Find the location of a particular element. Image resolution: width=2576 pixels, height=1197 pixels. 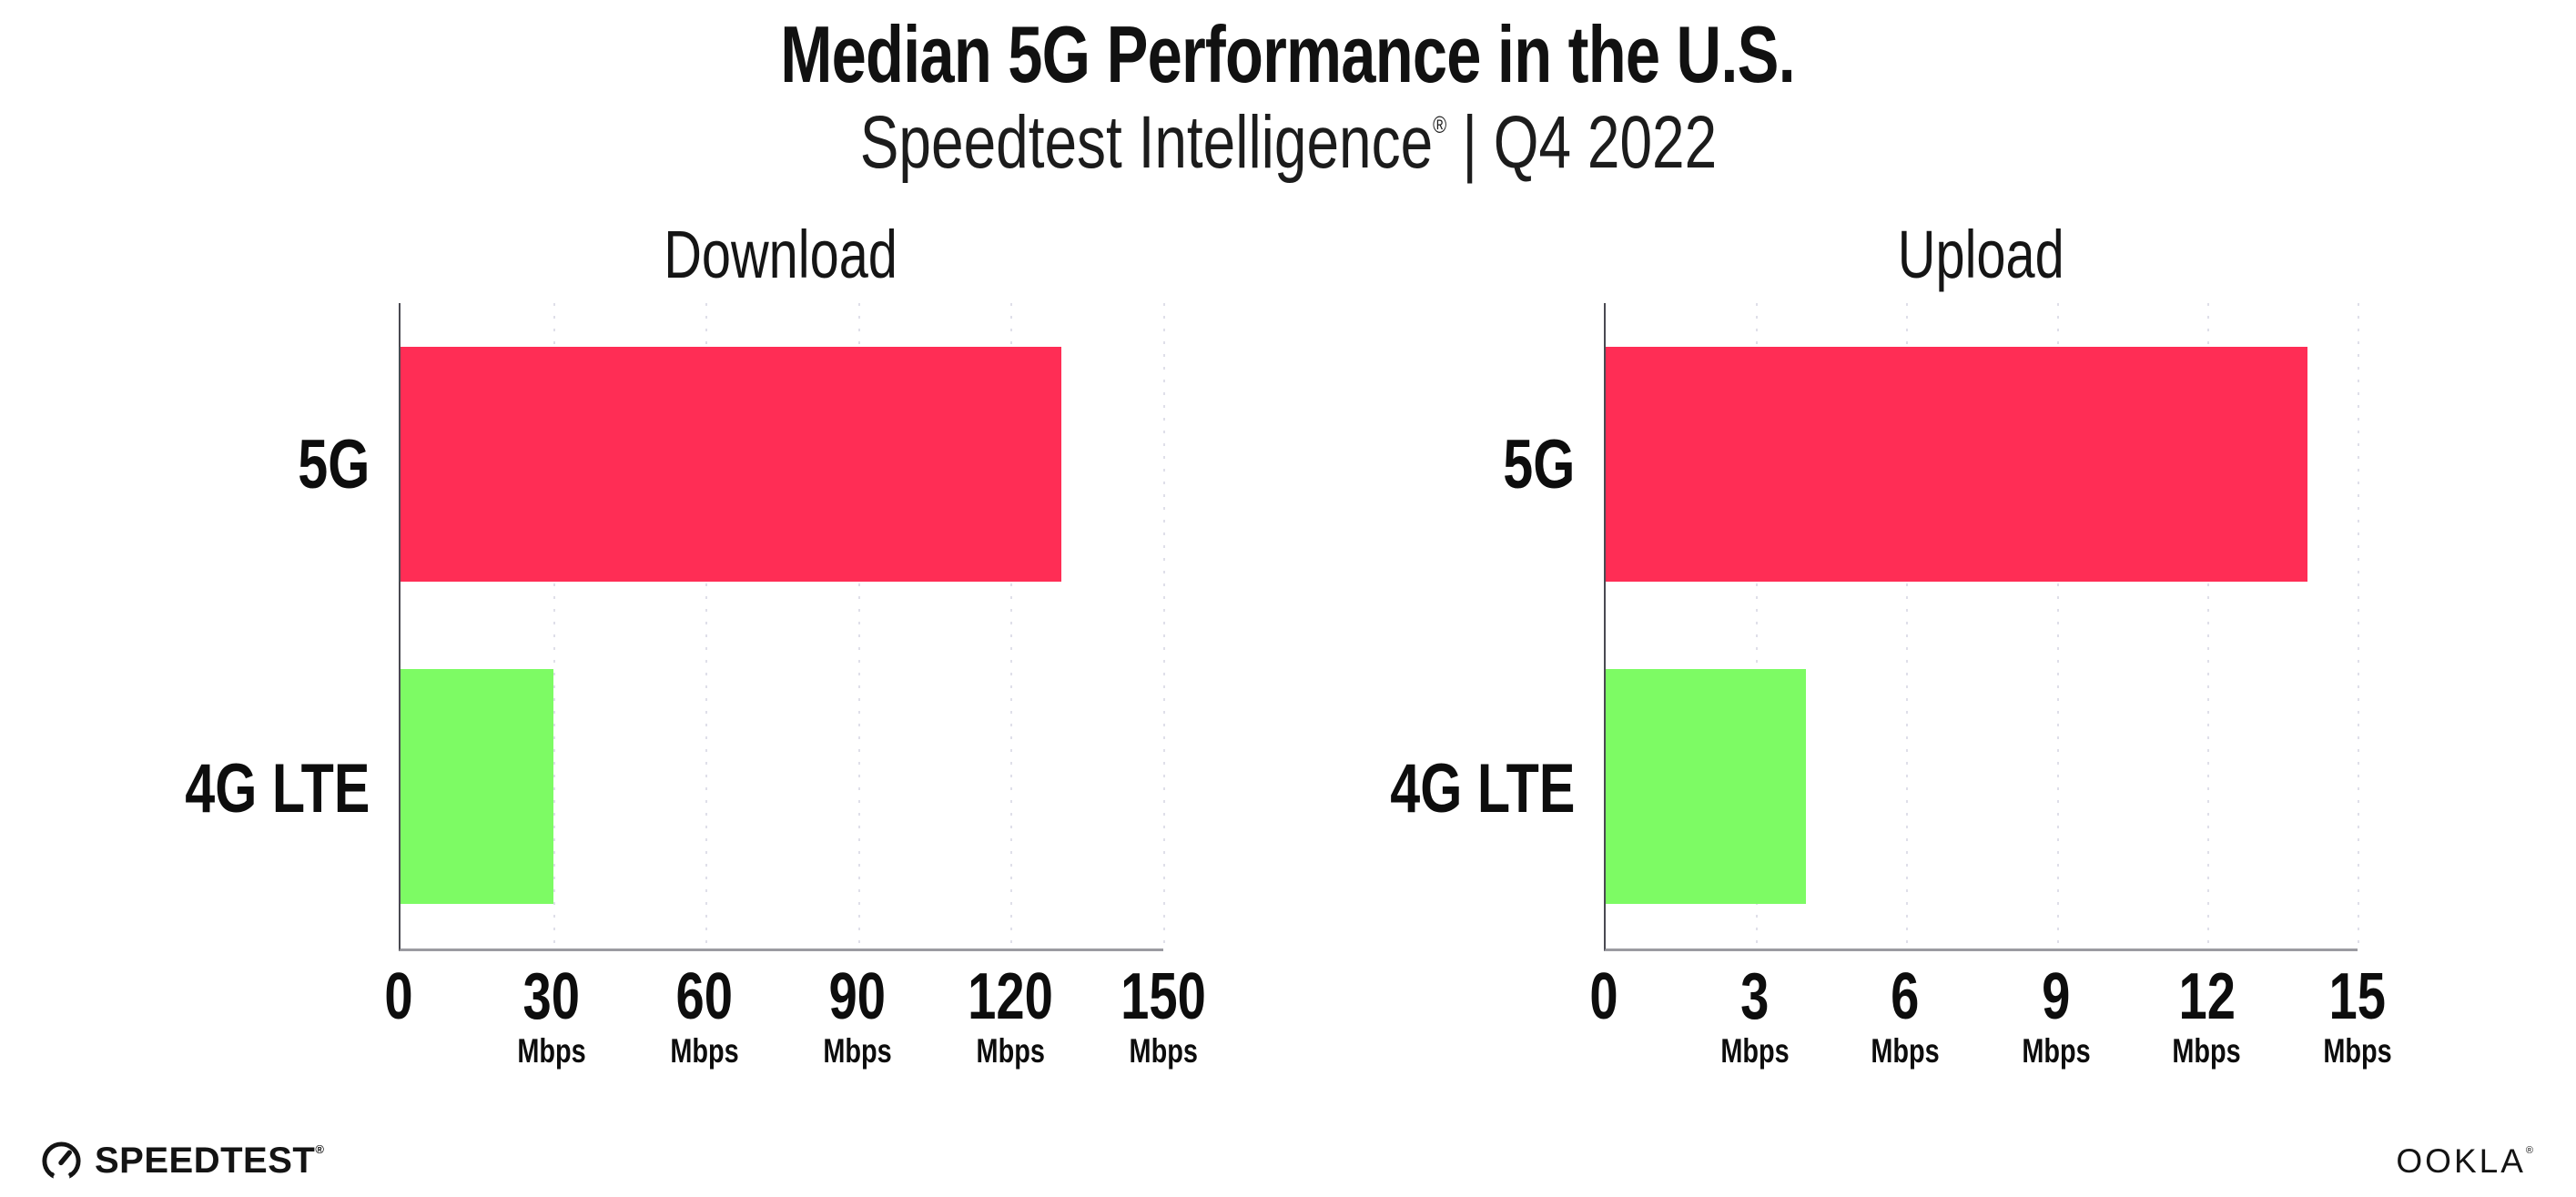

x-tick-value: 6 is located at coordinates (1905, 996).